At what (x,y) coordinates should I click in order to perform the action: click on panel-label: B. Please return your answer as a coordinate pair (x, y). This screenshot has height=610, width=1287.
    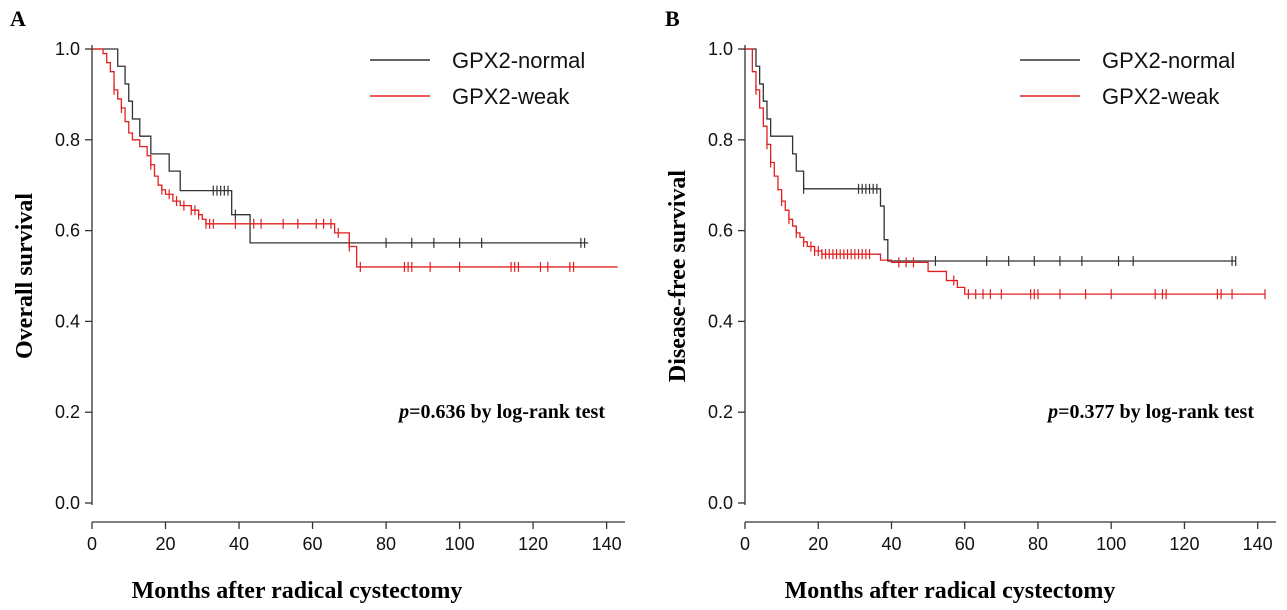
    Looking at the image, I should click on (672, 18).